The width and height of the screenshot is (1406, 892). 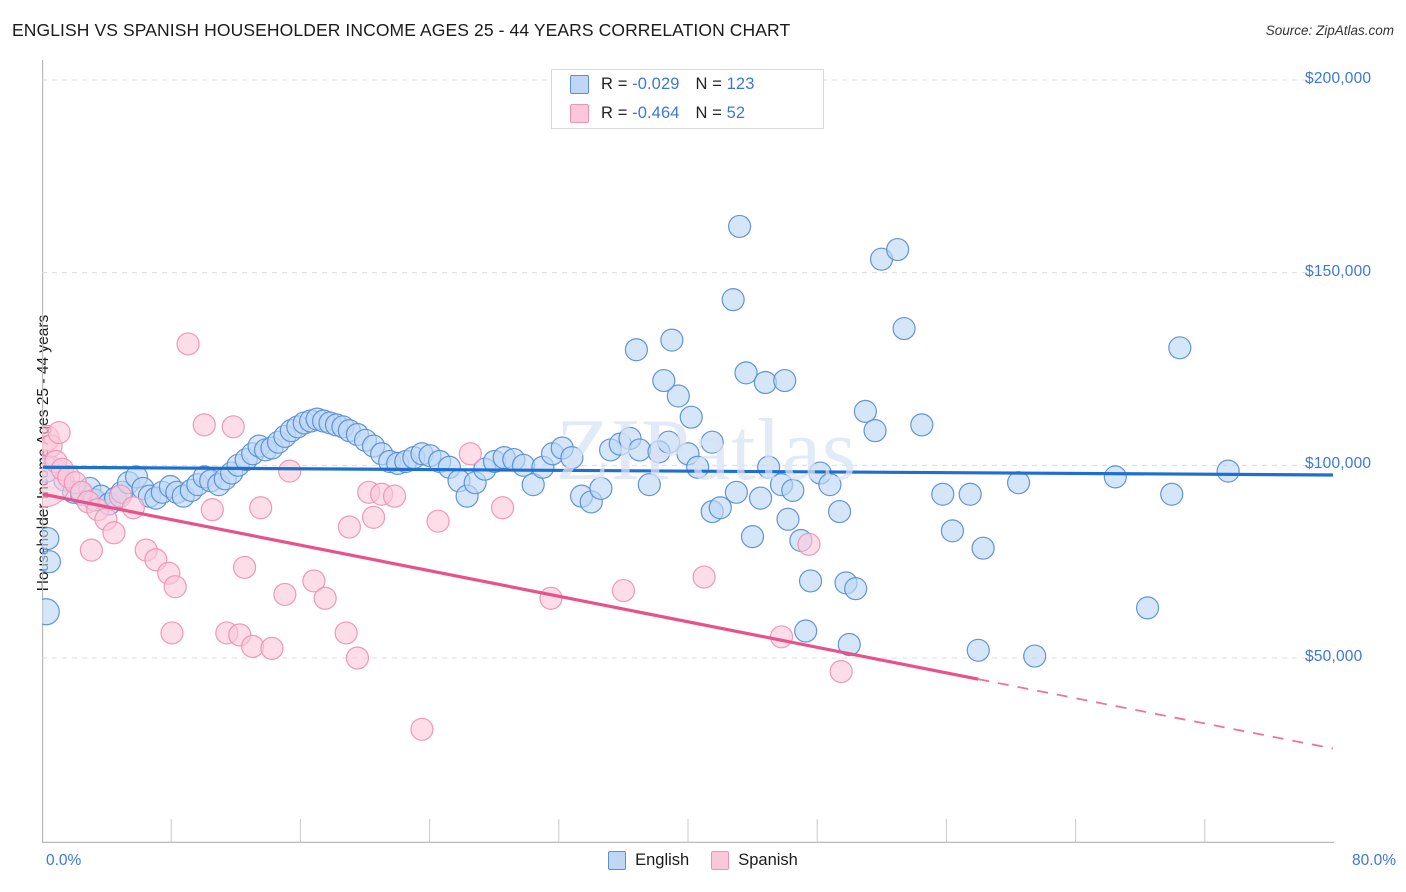 What do you see at coordinates (711, 113) in the screenshot?
I see `spanish-n-label: N =` at bounding box center [711, 113].